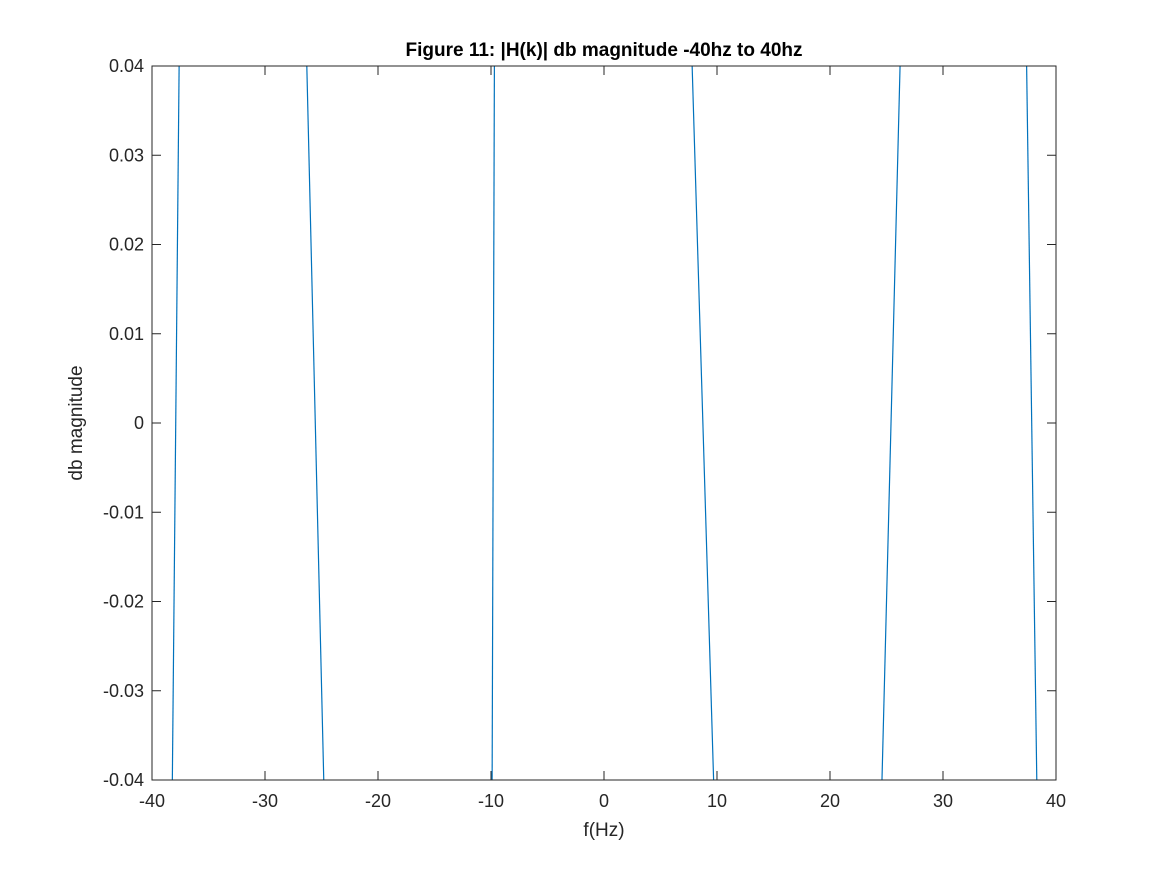 The image size is (1167, 875). I want to click on x-tick-label: 10, so click(717, 801).